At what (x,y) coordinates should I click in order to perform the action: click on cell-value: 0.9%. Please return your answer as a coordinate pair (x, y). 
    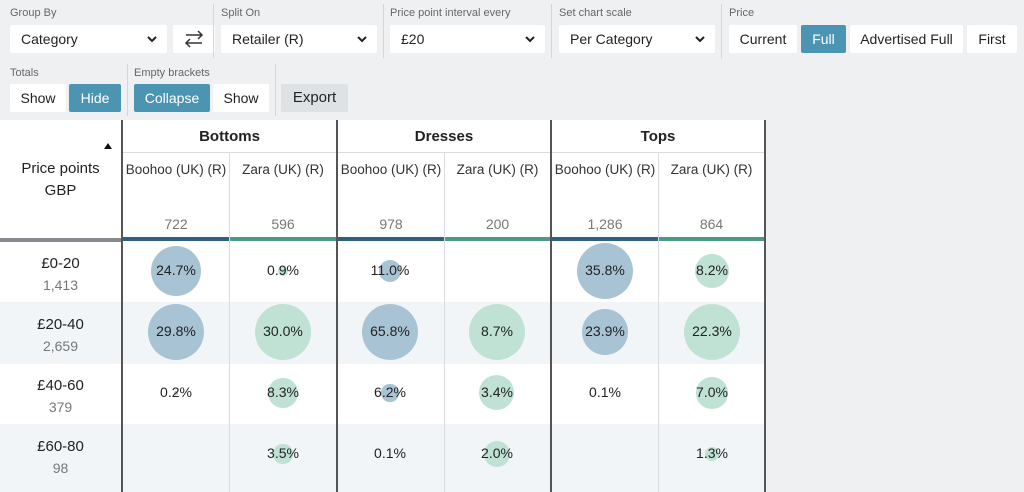
    Looking at the image, I should click on (283, 270).